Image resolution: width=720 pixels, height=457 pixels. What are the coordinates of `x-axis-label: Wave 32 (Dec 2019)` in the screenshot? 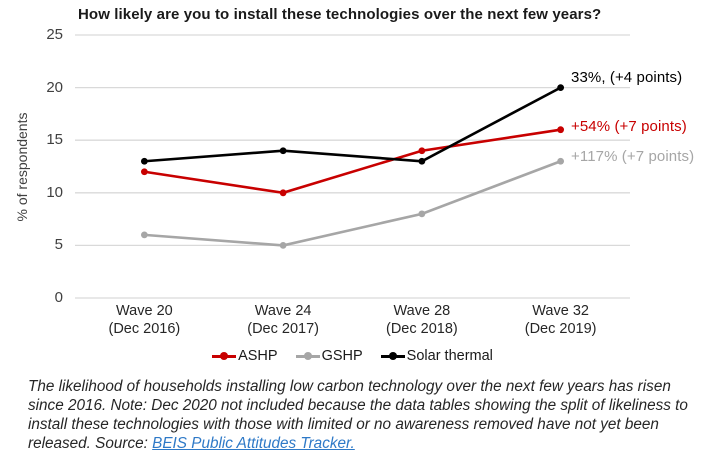 It's located at (561, 320).